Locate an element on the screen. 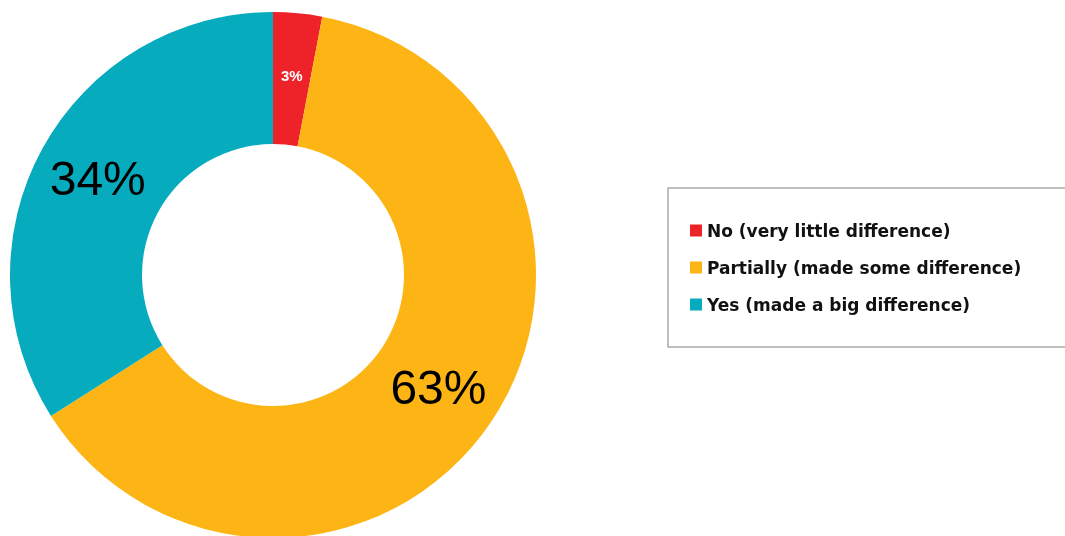 The height and width of the screenshot is (536, 1065). data-label: 63% is located at coordinates (438, 387).